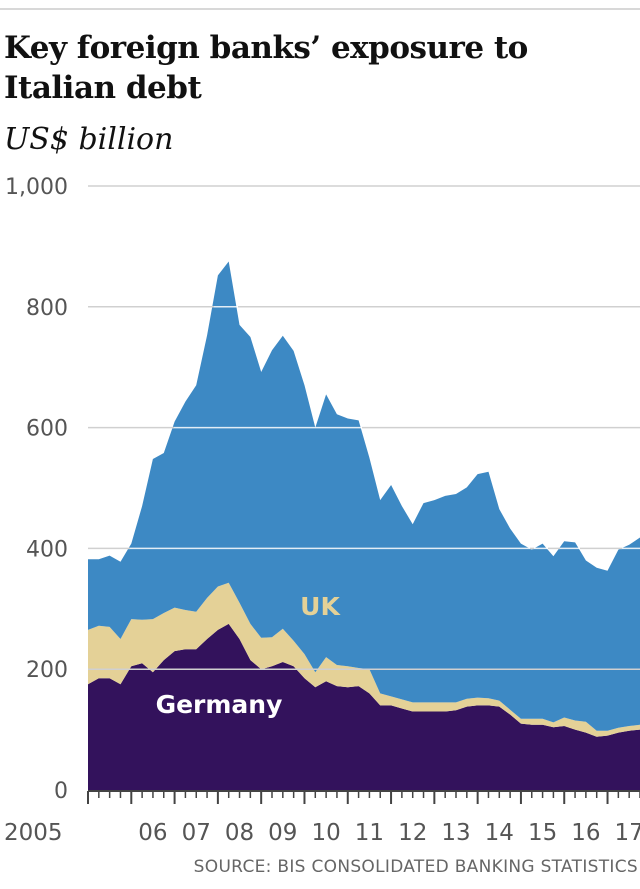  Describe the element at coordinates (219, 704) in the screenshot. I see `series-label-germany: Germany` at that location.